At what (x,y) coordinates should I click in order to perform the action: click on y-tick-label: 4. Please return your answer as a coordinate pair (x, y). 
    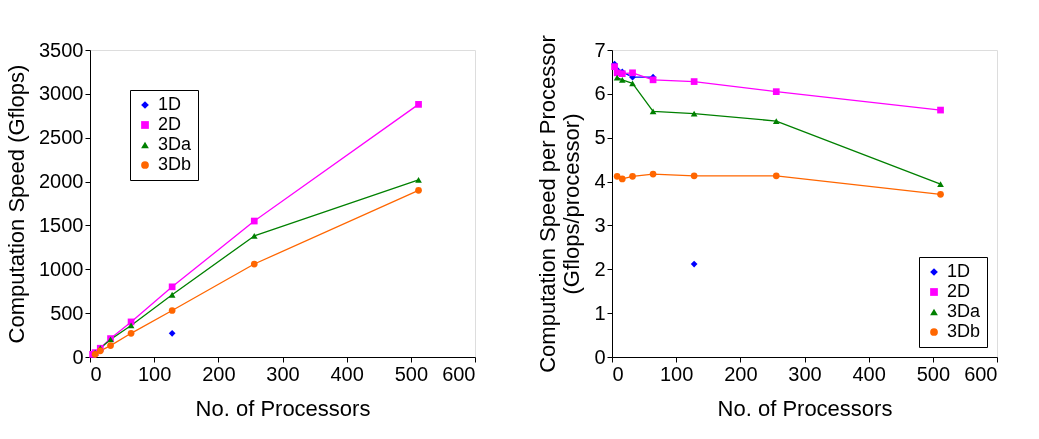
    Looking at the image, I should click on (600, 181).